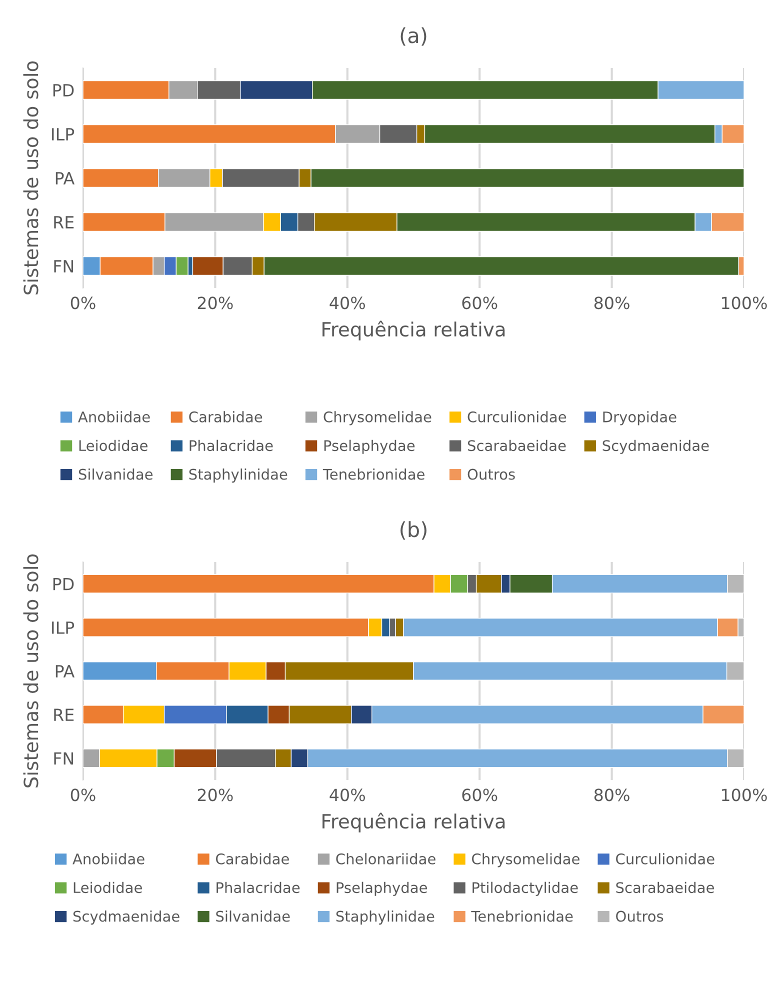 This screenshot has width=770, height=983. What do you see at coordinates (639, 418) in the screenshot?
I see `legend-label: Dryopidae` at bounding box center [639, 418].